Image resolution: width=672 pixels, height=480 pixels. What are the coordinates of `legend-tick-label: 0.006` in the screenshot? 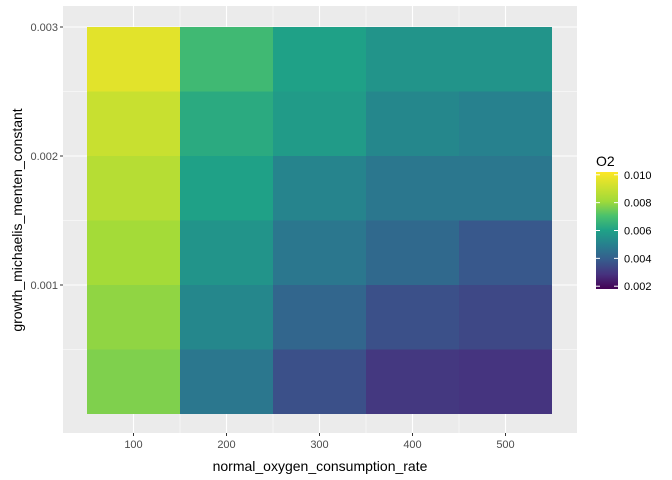 It's located at (638, 232).